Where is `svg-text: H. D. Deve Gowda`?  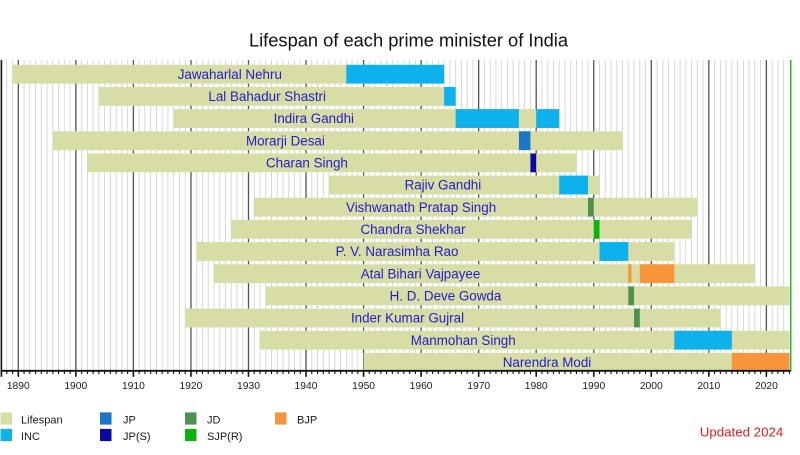 svg-text: H. D. Deve Gowda is located at coordinates (446, 295).